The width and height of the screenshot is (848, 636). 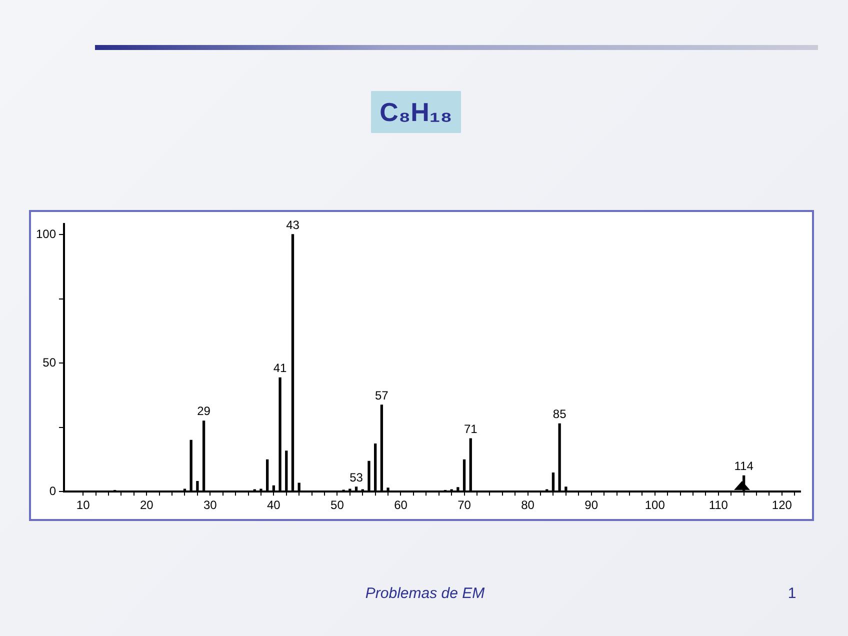 What do you see at coordinates (49, 362) in the screenshot?
I see `y-tick-label: 50` at bounding box center [49, 362].